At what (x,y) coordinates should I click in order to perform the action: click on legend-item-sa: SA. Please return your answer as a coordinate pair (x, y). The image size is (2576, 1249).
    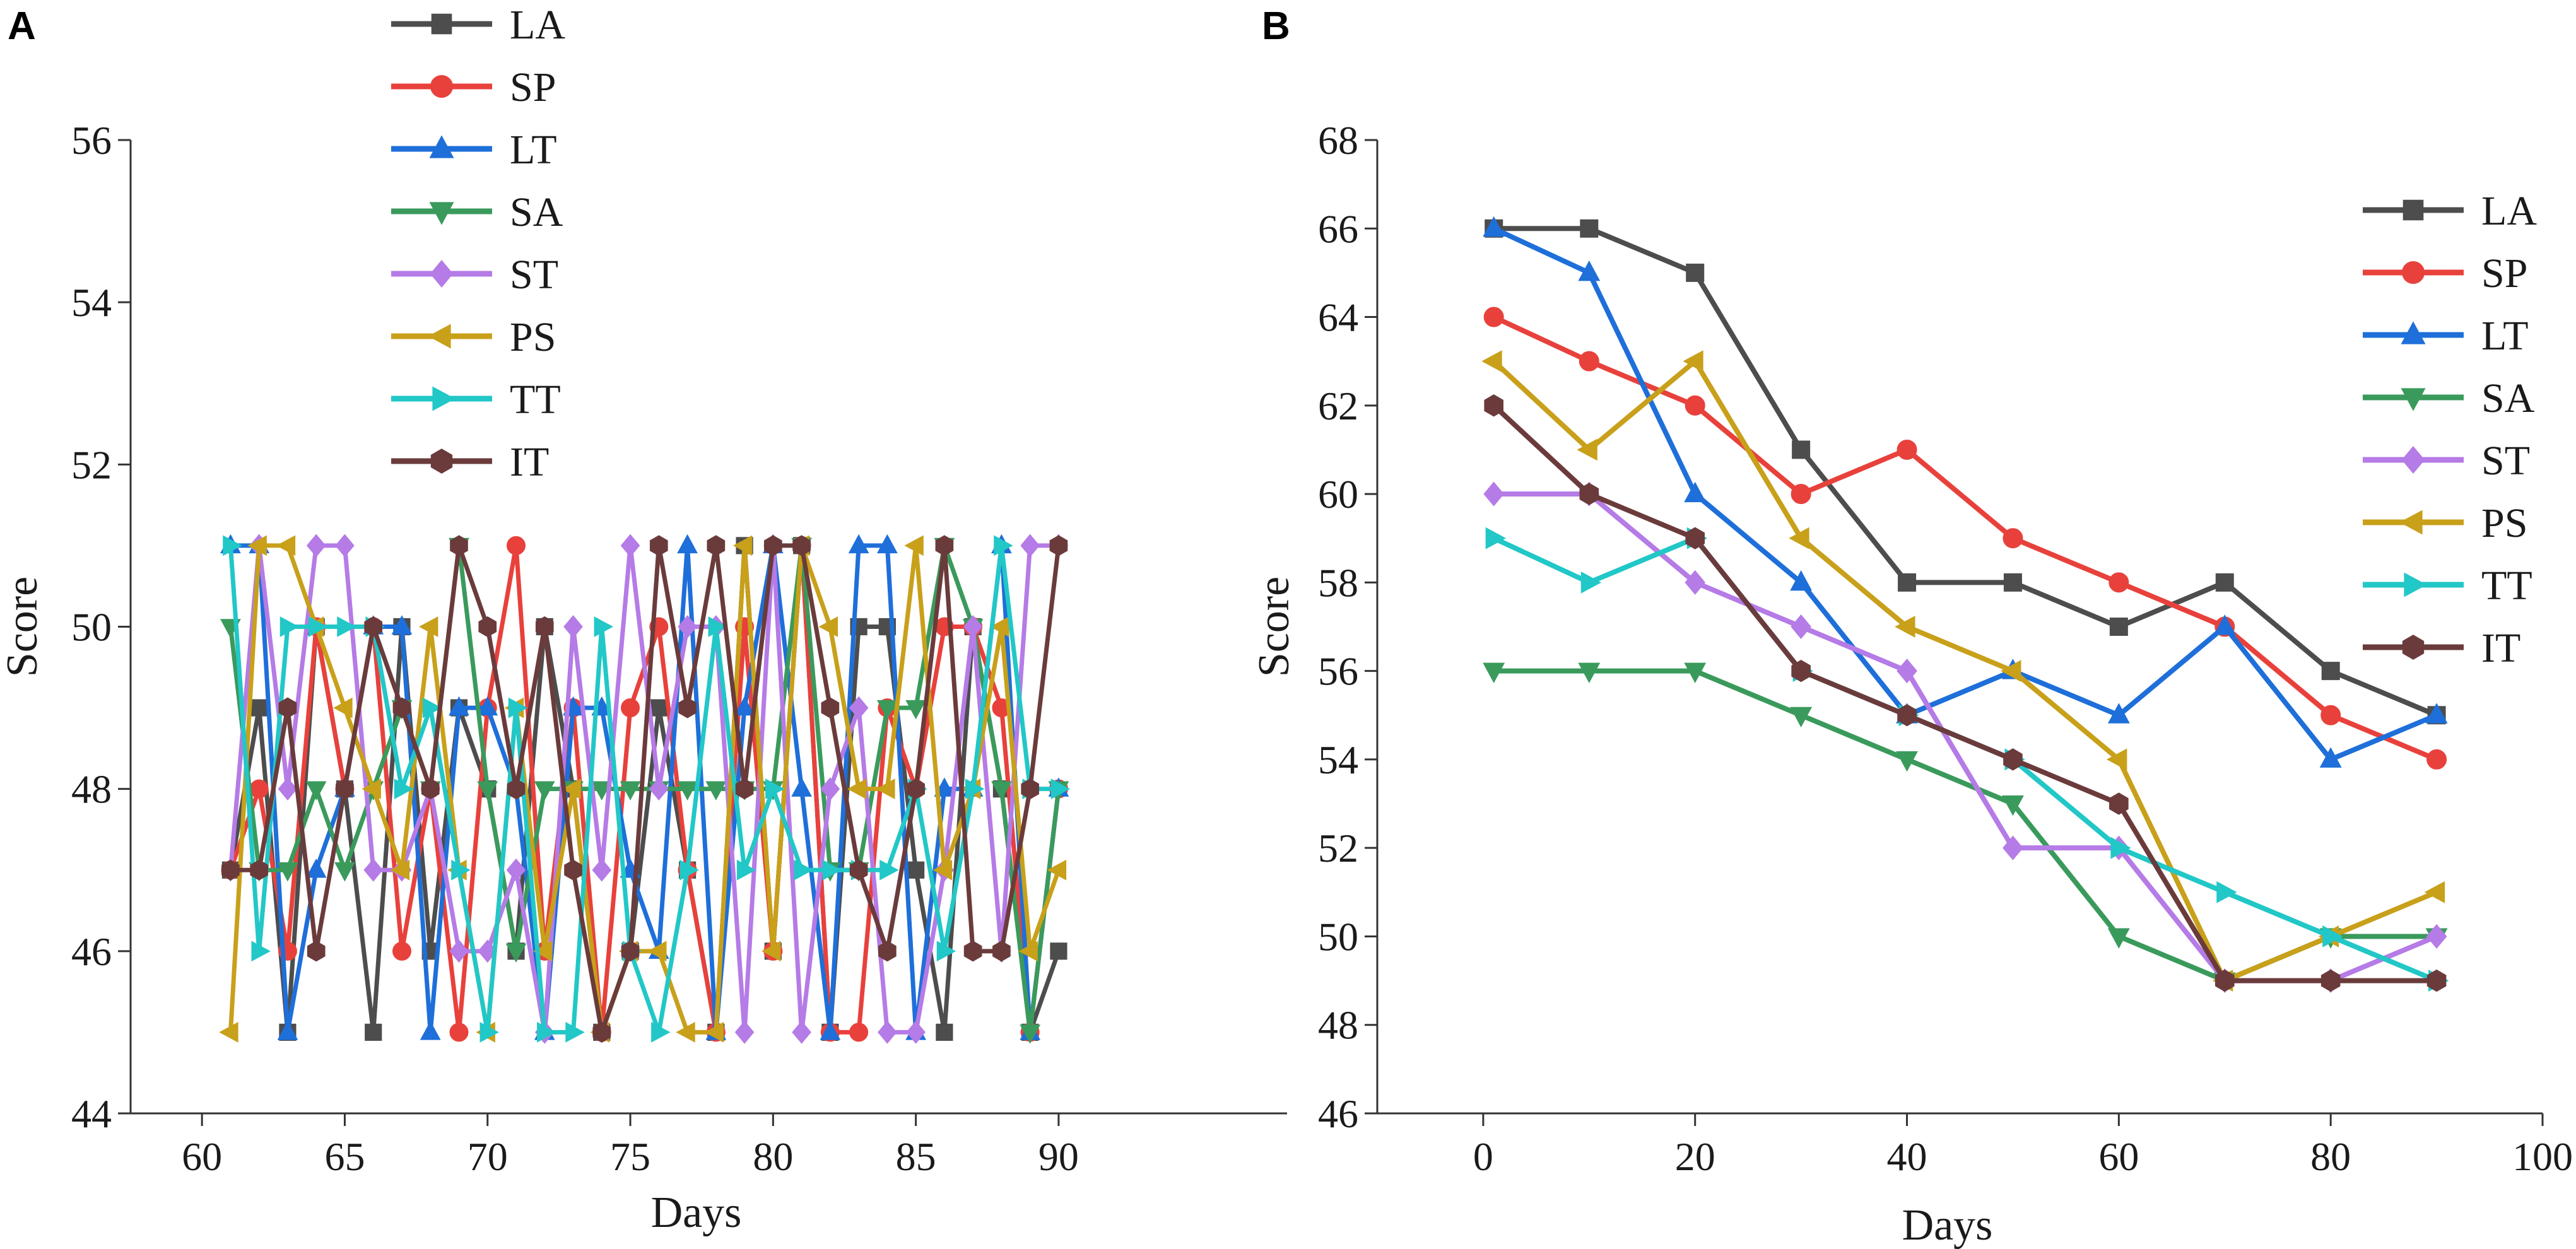
    Looking at the image, I should click on (2449, 398).